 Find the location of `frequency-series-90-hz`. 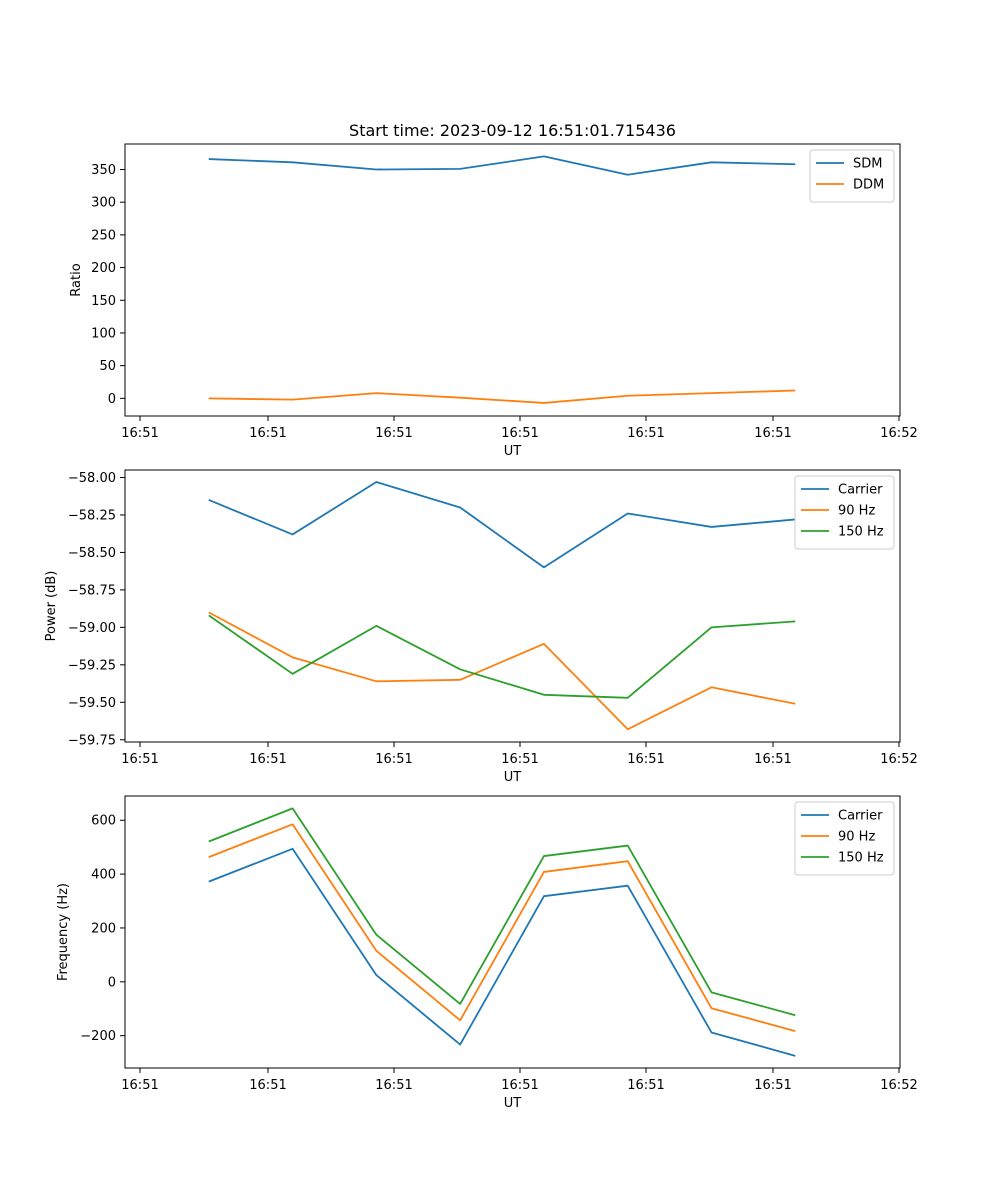

frequency-series-90-hz is located at coordinates (502, 927).